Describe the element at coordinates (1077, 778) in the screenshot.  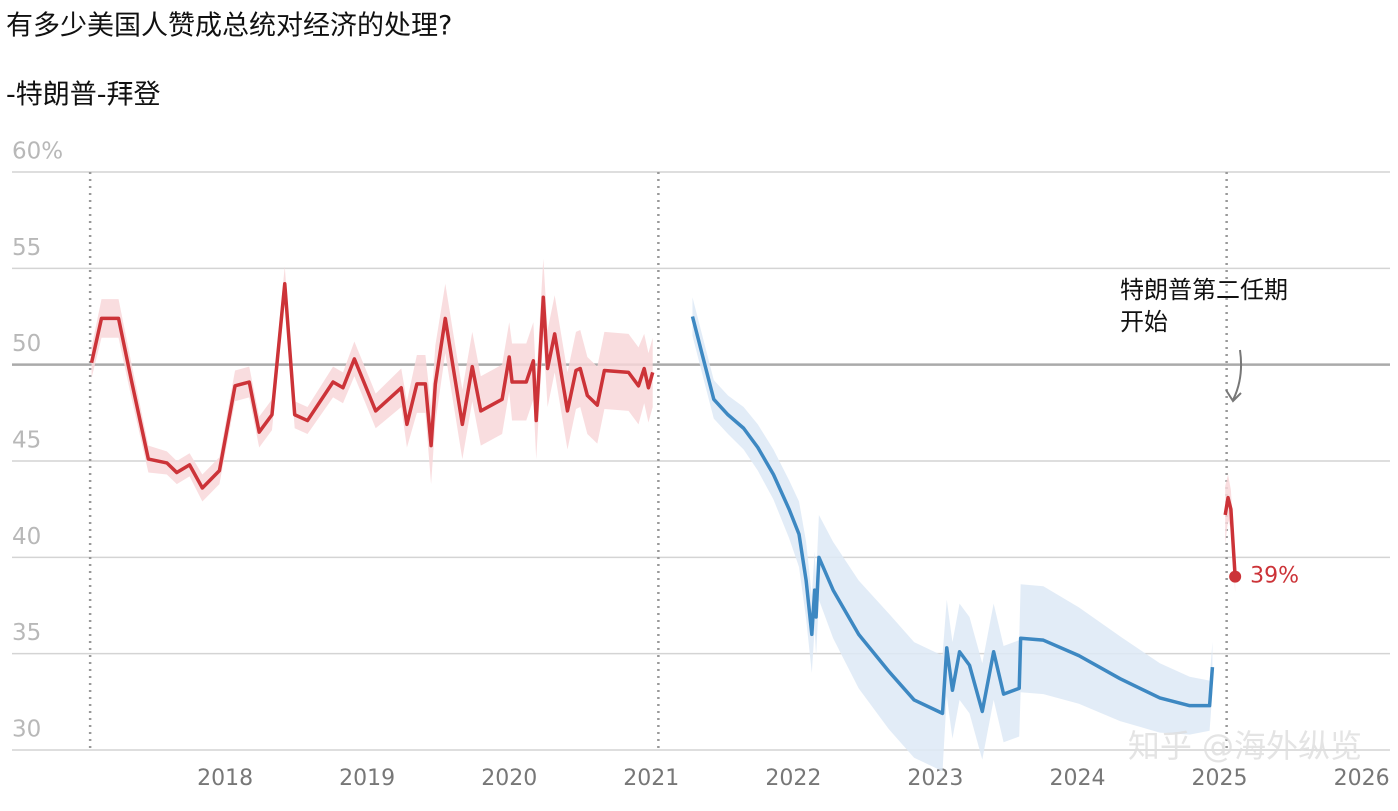
I see `x-tick-label: 2024` at that location.